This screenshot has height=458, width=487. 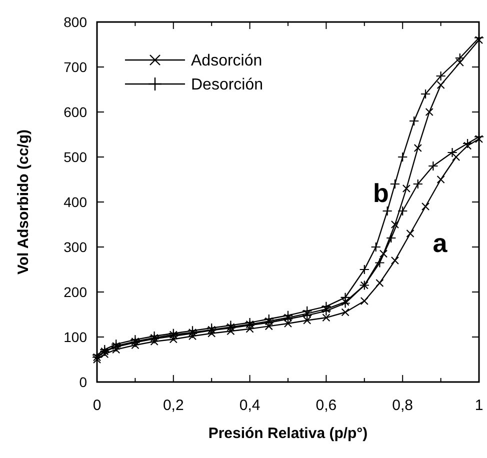 I want to click on y-tick-label: 300, so click(x=76, y=246).